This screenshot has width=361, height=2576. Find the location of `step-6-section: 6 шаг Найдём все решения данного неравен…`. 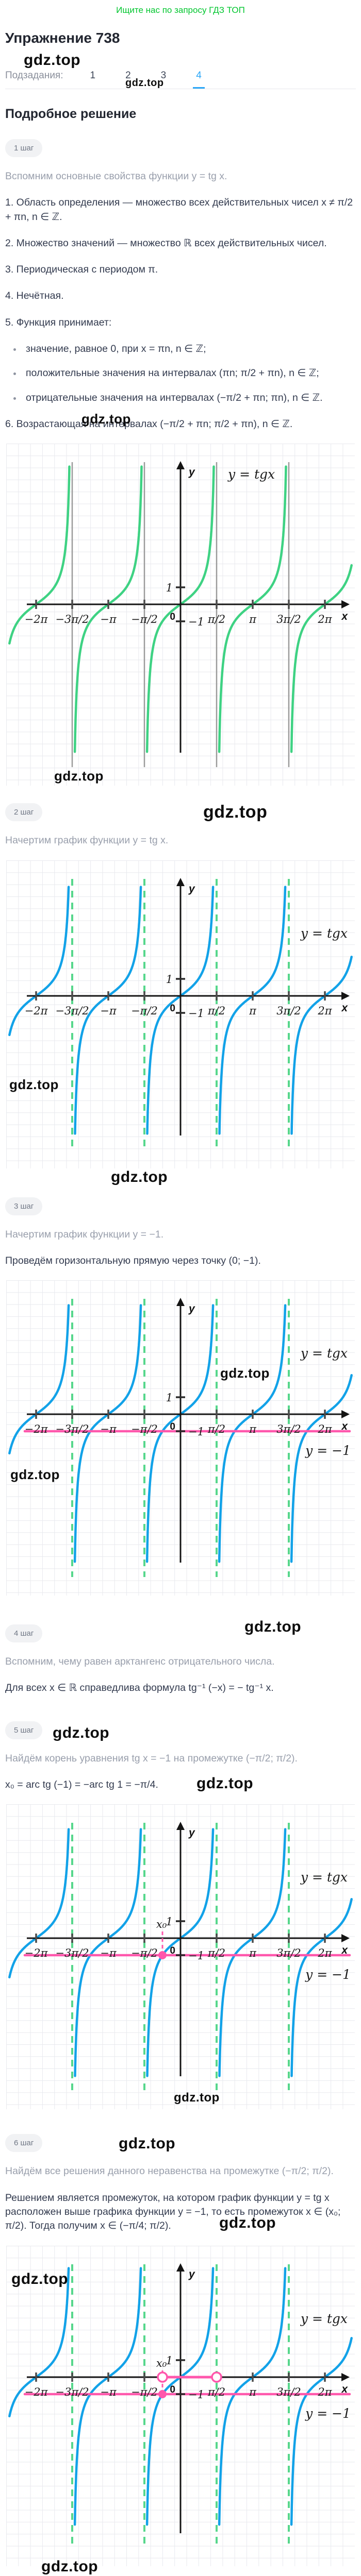

step-6-section: 6 шаг Найдём все решения данного неравен… is located at coordinates (180, 2183).